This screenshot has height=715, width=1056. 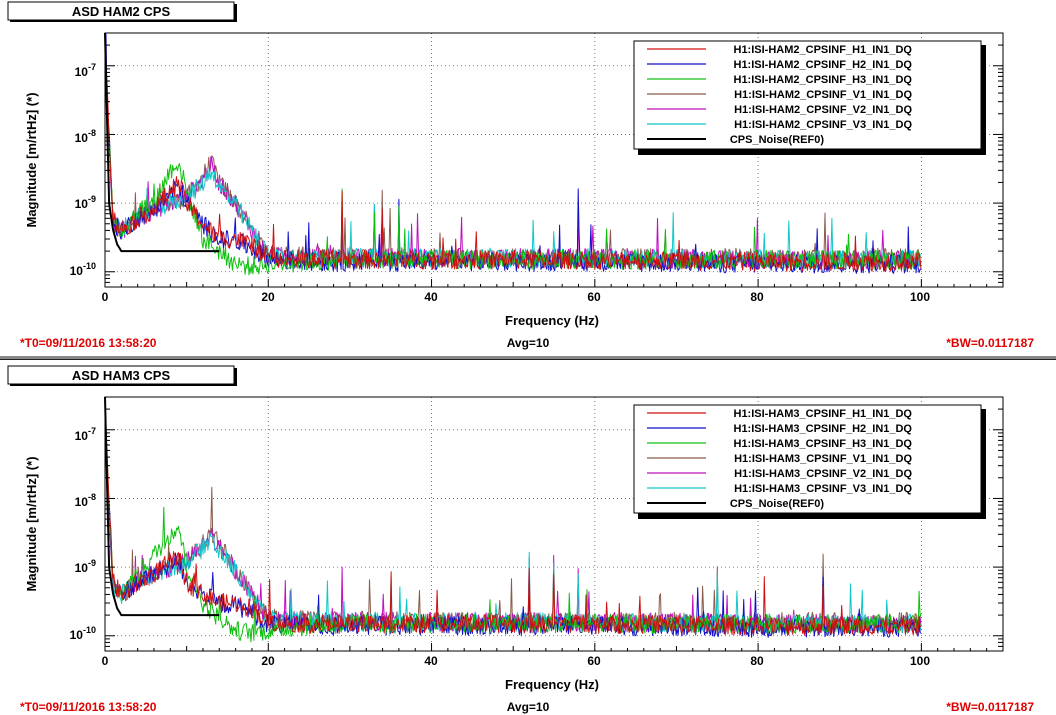 I want to click on legend-entry: H1:ISI-HAM2_CPSINF_H3_IN1_DQ, so click(x=823, y=80).